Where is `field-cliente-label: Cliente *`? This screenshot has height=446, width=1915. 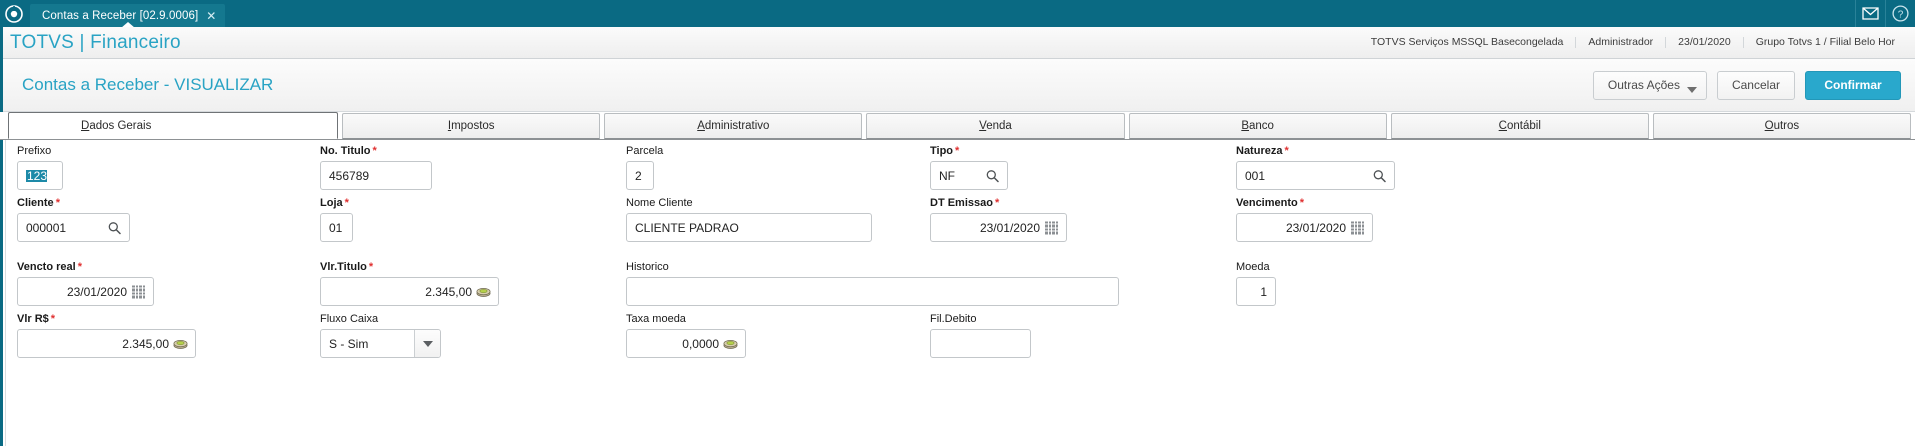 field-cliente-label: Cliente * is located at coordinates (38, 203).